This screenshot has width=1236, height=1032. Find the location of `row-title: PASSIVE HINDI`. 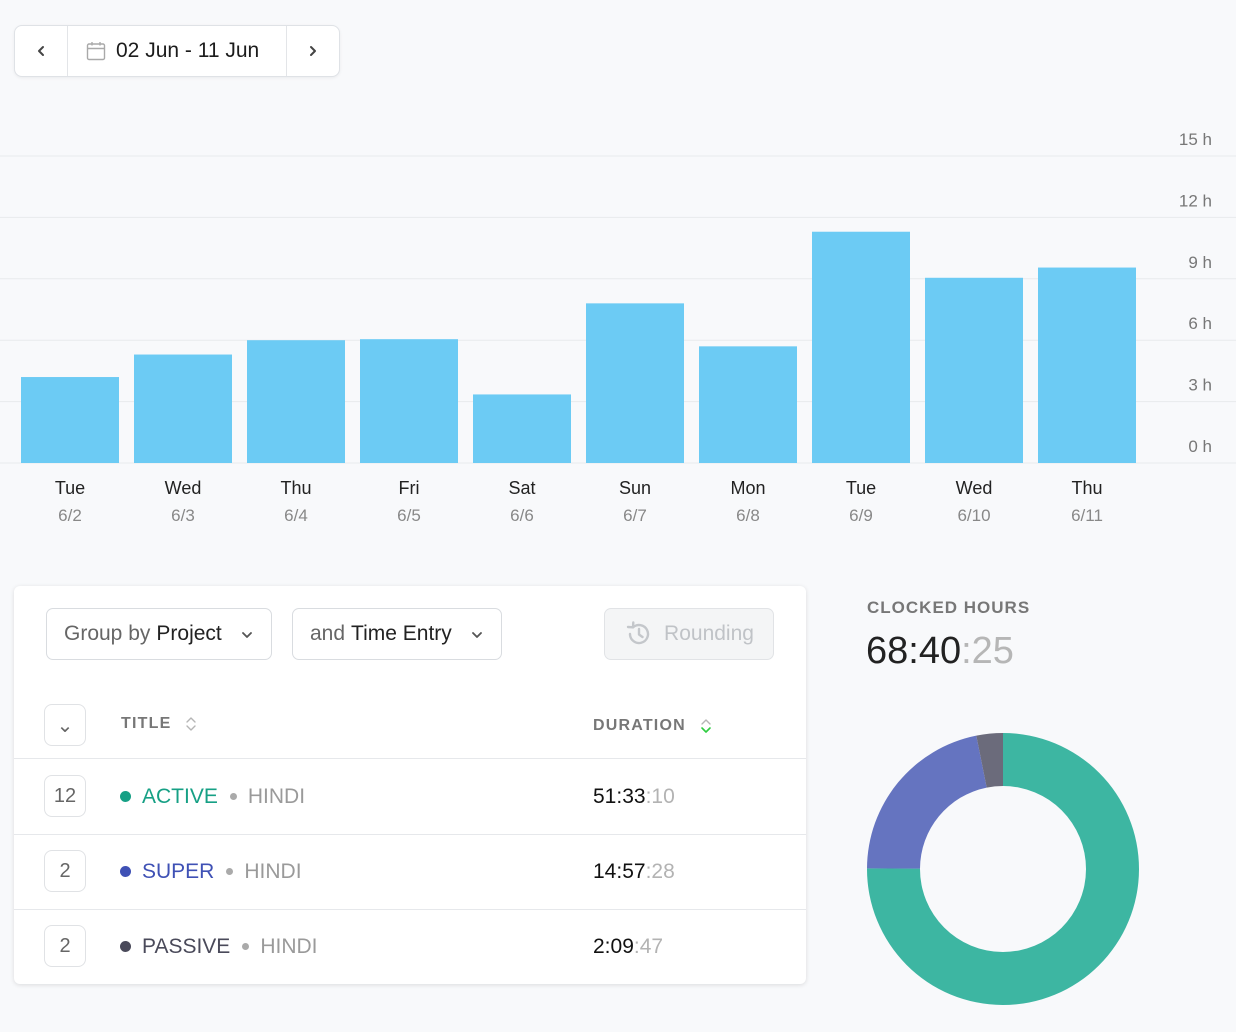

row-title: PASSIVE HINDI is located at coordinates (219, 946).